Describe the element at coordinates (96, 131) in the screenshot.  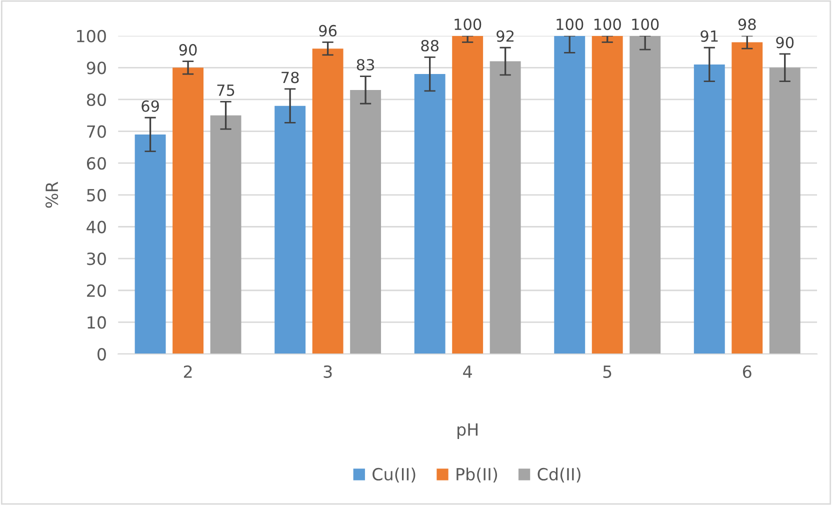
I see `y-tick-label: 70` at that location.